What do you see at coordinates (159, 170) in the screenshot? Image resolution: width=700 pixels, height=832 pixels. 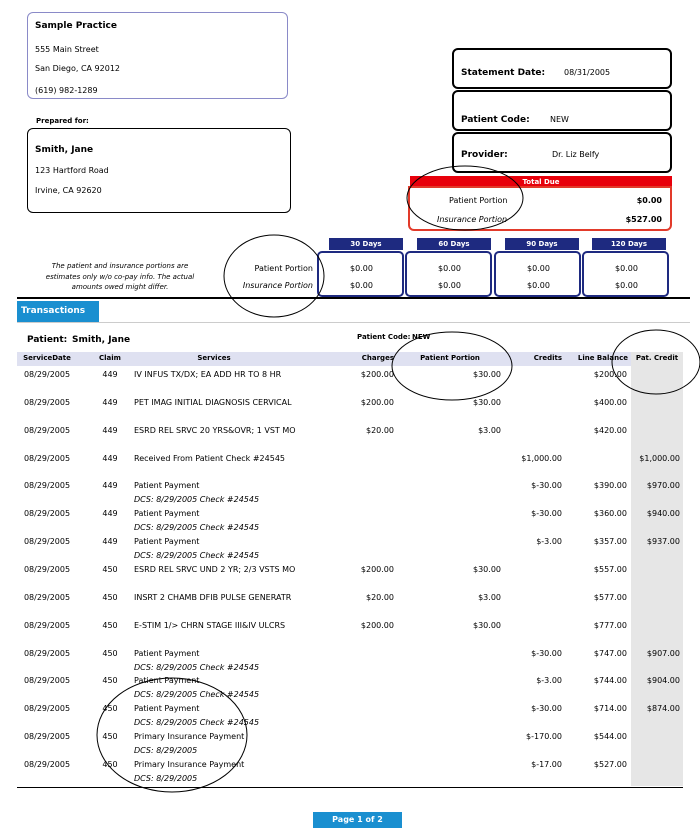 I see `patient-box` at bounding box center [159, 170].